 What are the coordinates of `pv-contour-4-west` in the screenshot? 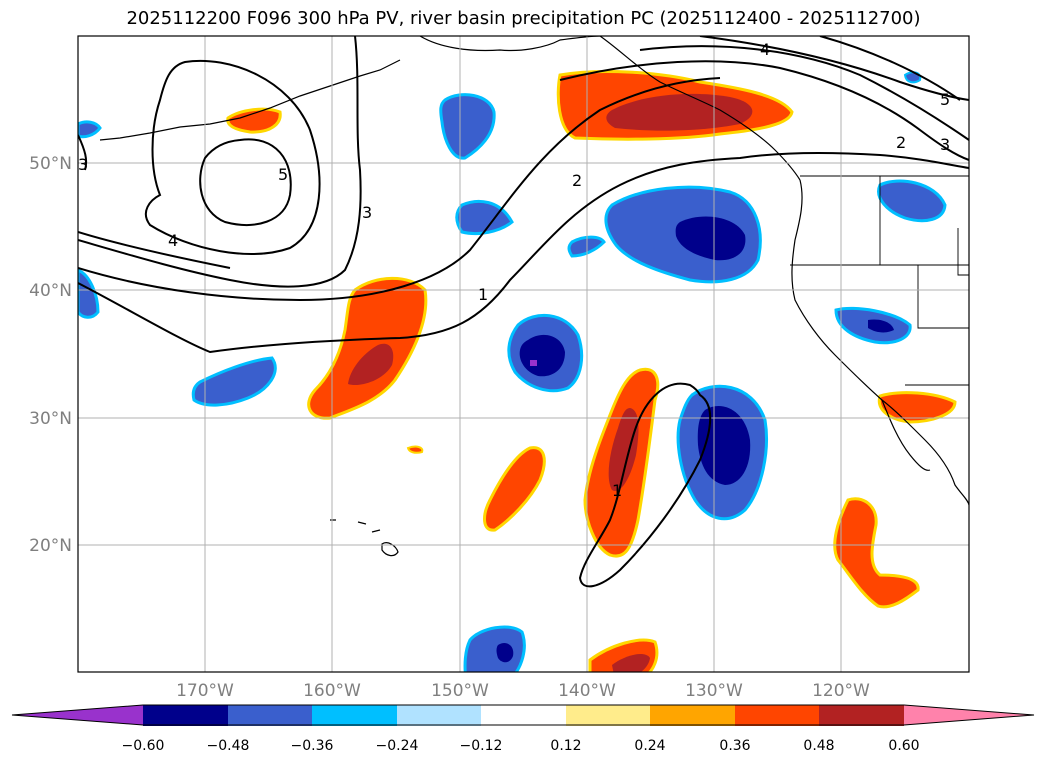 It's located at (232, 157).